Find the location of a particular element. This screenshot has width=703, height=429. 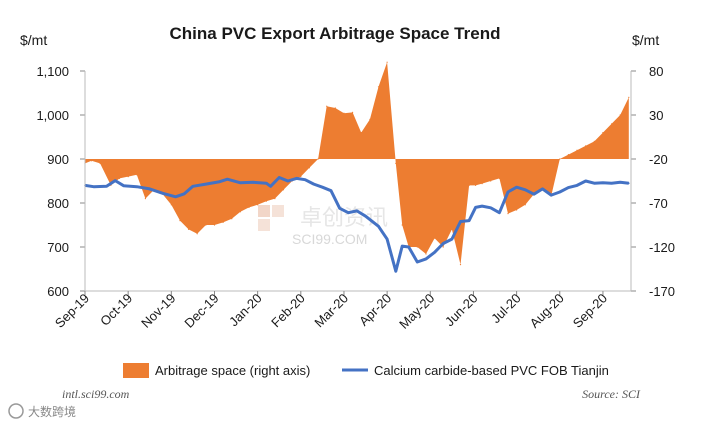

left-axis: 600 700 800 900 1,000 1,100 is located at coordinates (61, 181).